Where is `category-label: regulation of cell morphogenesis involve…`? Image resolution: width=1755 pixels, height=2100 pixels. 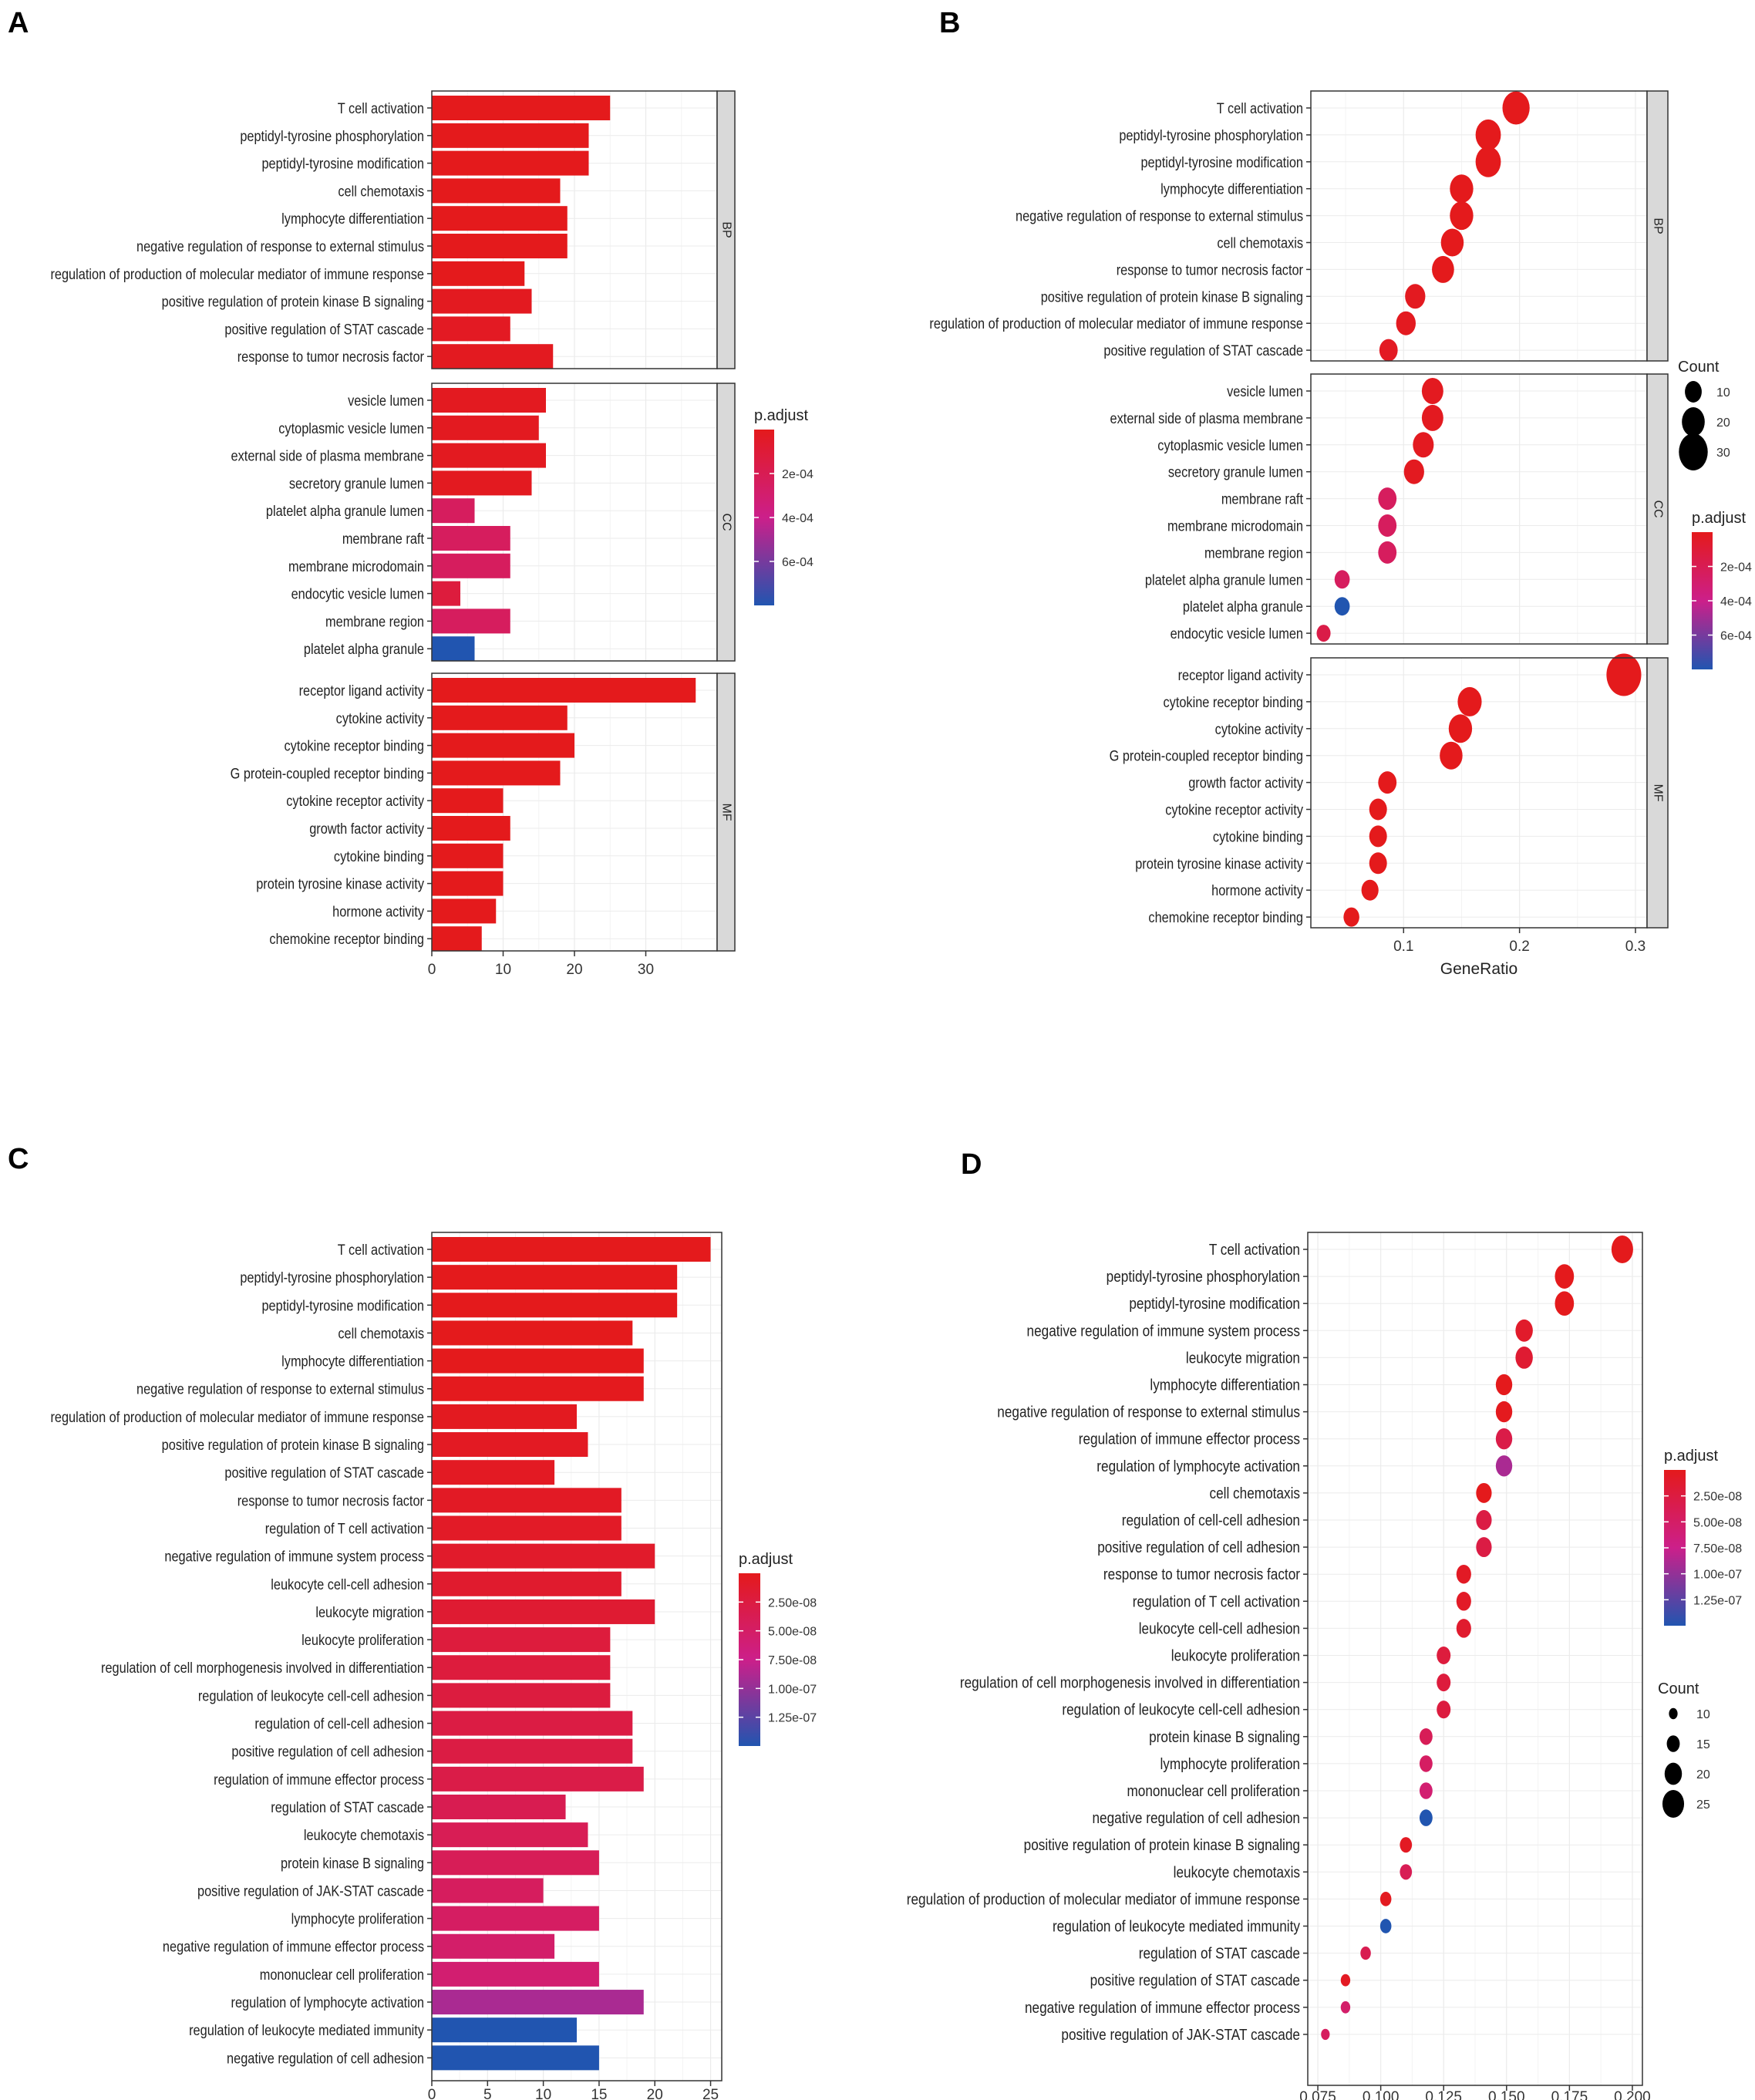
category-label: regulation of cell morphogenesis involve… is located at coordinates (1130, 1682).